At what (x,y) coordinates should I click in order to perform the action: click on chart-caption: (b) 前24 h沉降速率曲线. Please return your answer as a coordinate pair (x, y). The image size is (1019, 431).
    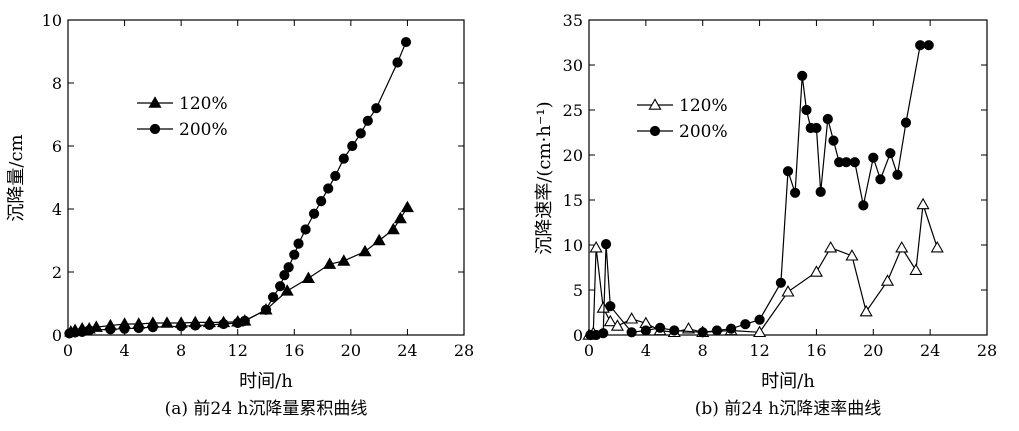
    Looking at the image, I should click on (788, 409).